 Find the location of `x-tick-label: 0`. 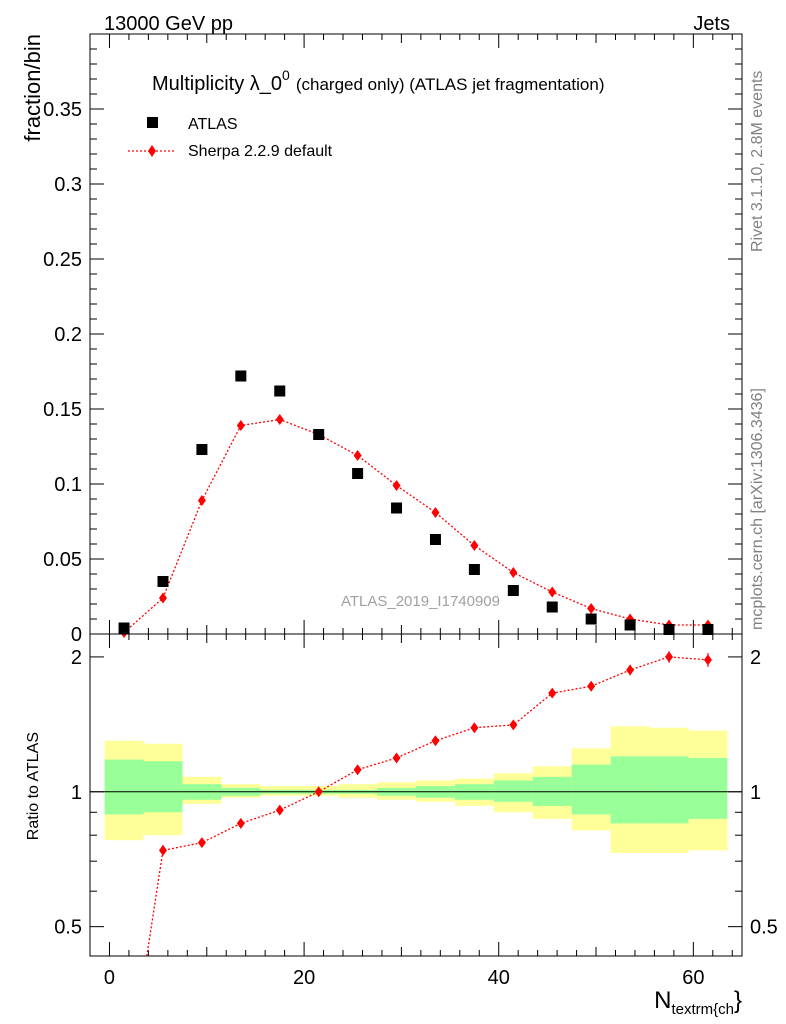

x-tick-label: 0 is located at coordinates (109, 978).